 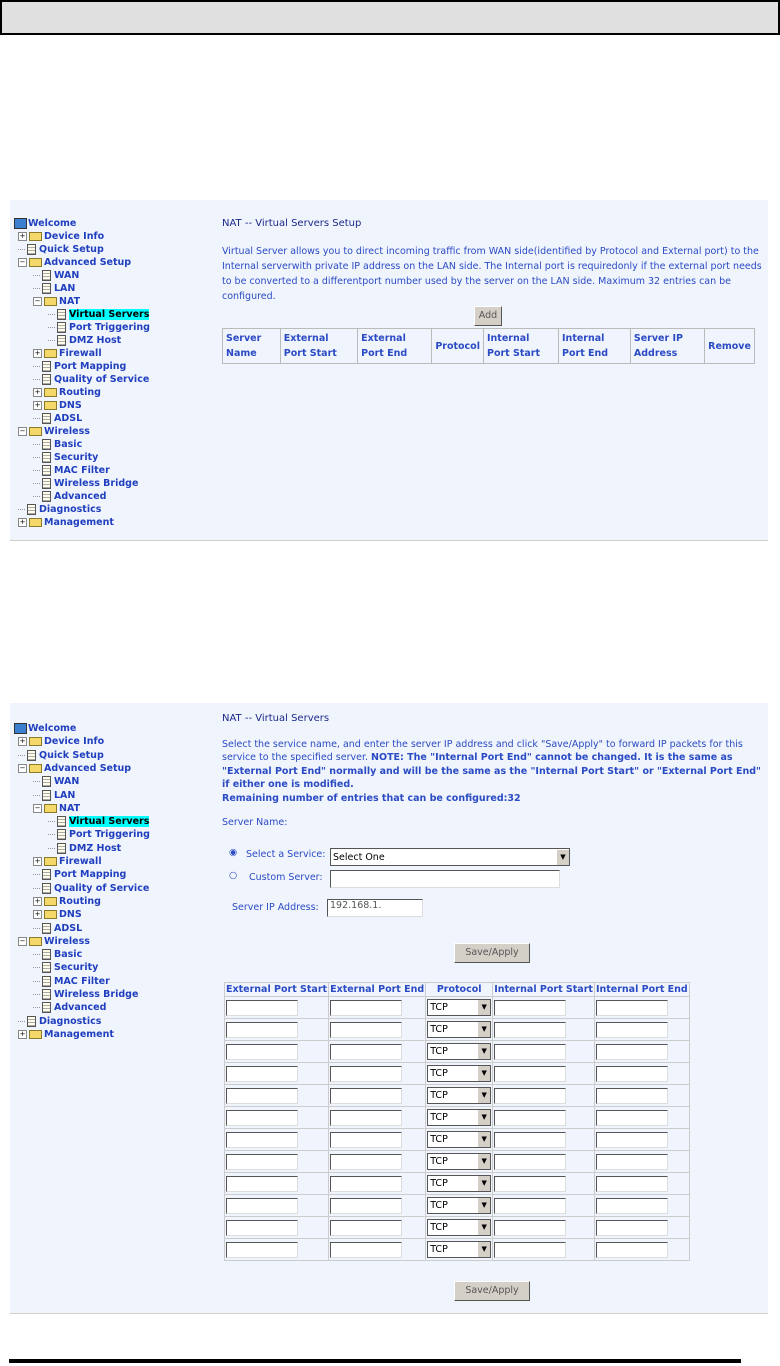 I want to click on nav-item-adsl: ADSL, so click(x=57, y=418).